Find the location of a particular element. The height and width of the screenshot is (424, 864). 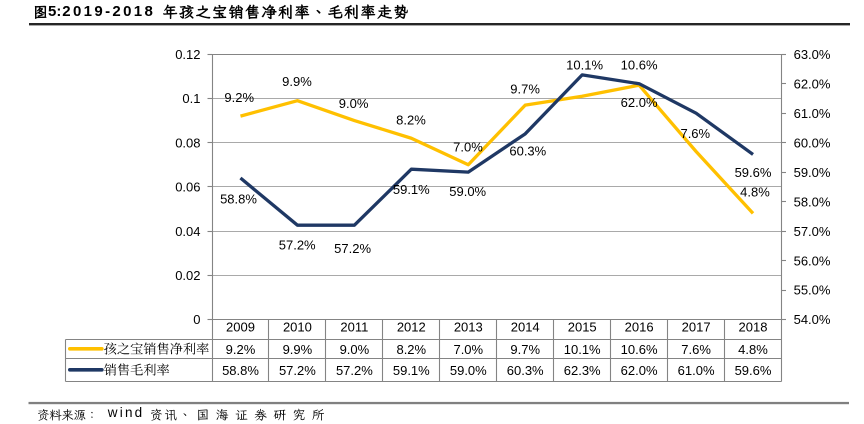

svg-text: 63.0% is located at coordinates (812, 54).